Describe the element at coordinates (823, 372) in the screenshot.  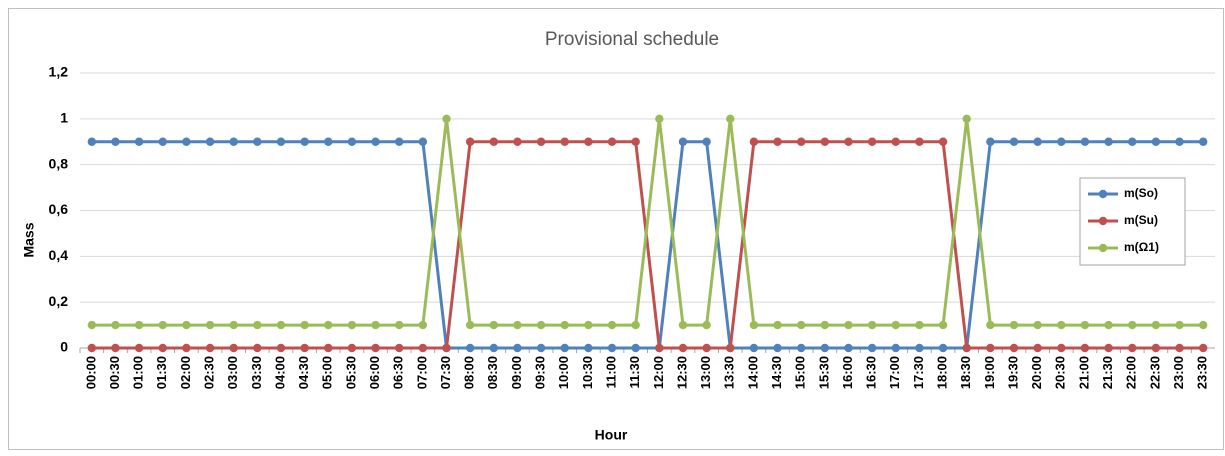
I see `x-tick-label: 15:30` at that location.